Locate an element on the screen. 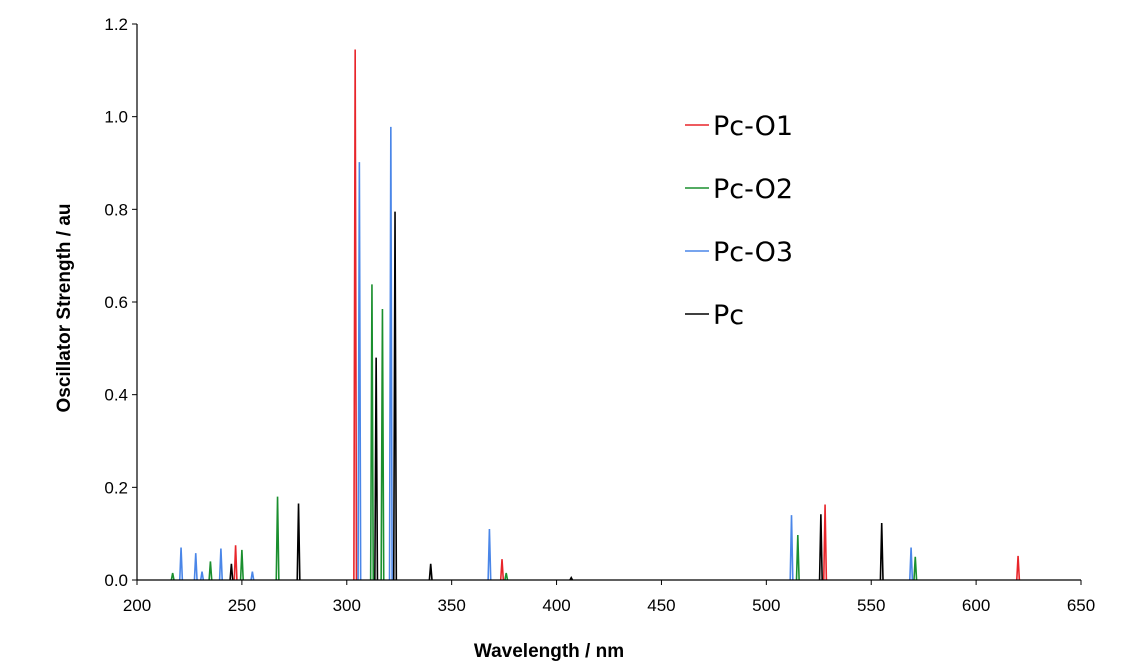 This screenshot has width=1135, height=661. x-tick-label: 550 is located at coordinates (871, 605).